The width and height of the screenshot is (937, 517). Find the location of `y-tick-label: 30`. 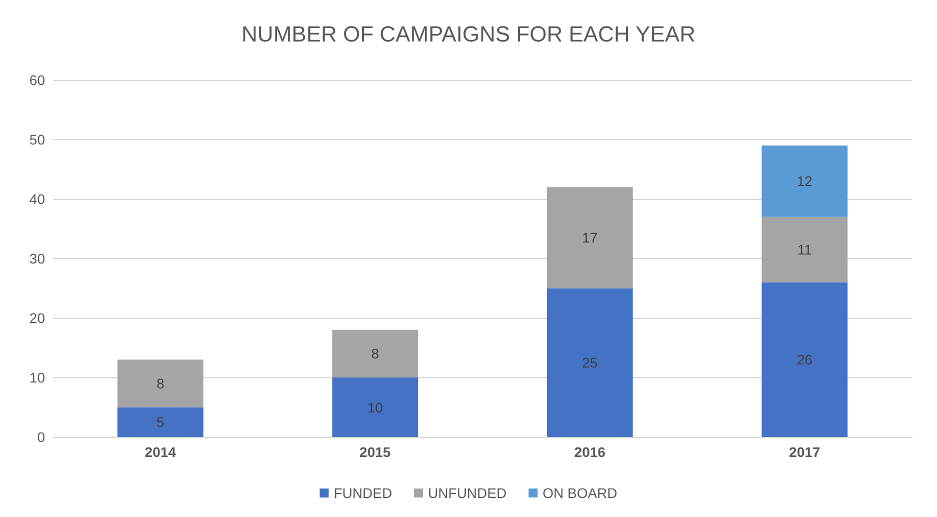

y-tick-label: 30 is located at coordinates (37, 258).